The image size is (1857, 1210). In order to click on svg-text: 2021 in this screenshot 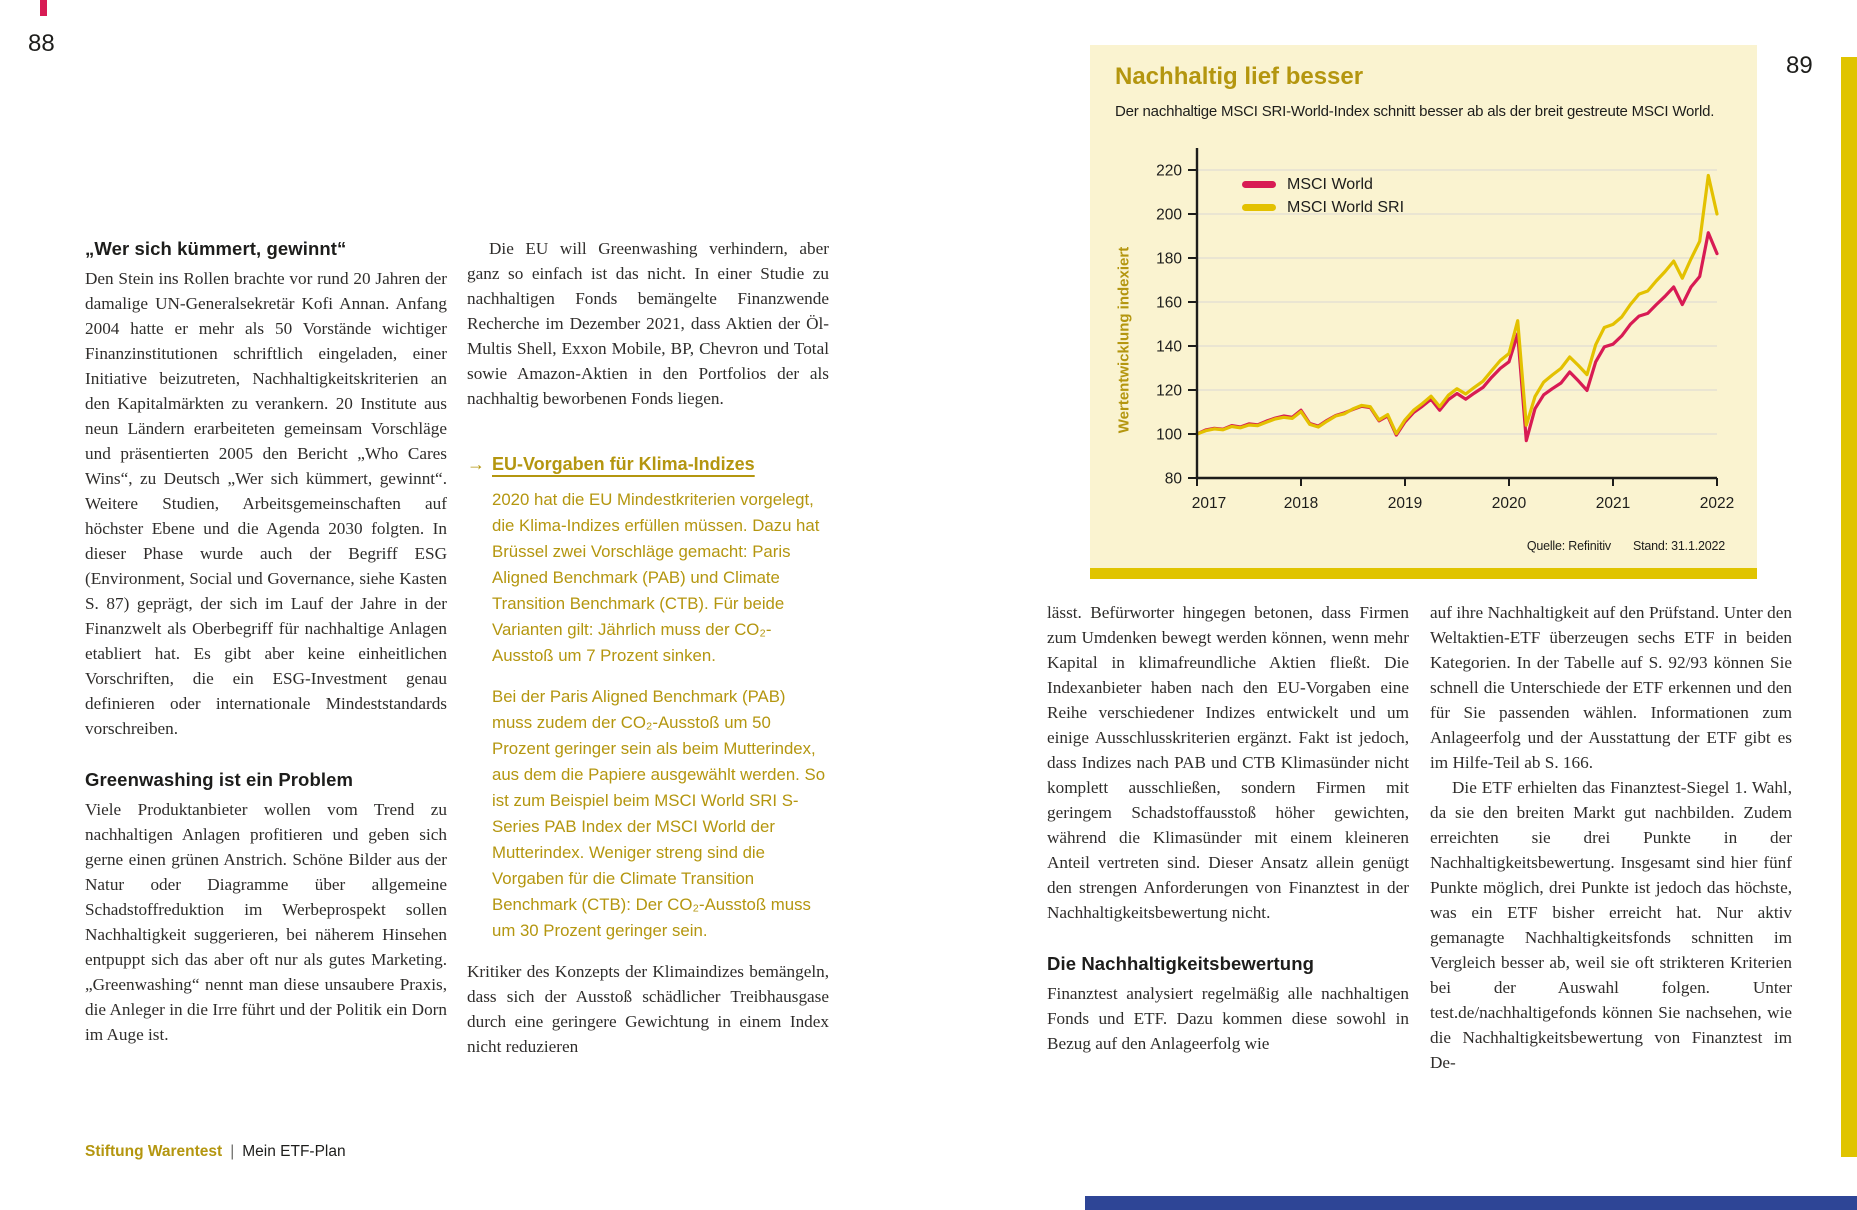, I will do `click(1613, 503)`.